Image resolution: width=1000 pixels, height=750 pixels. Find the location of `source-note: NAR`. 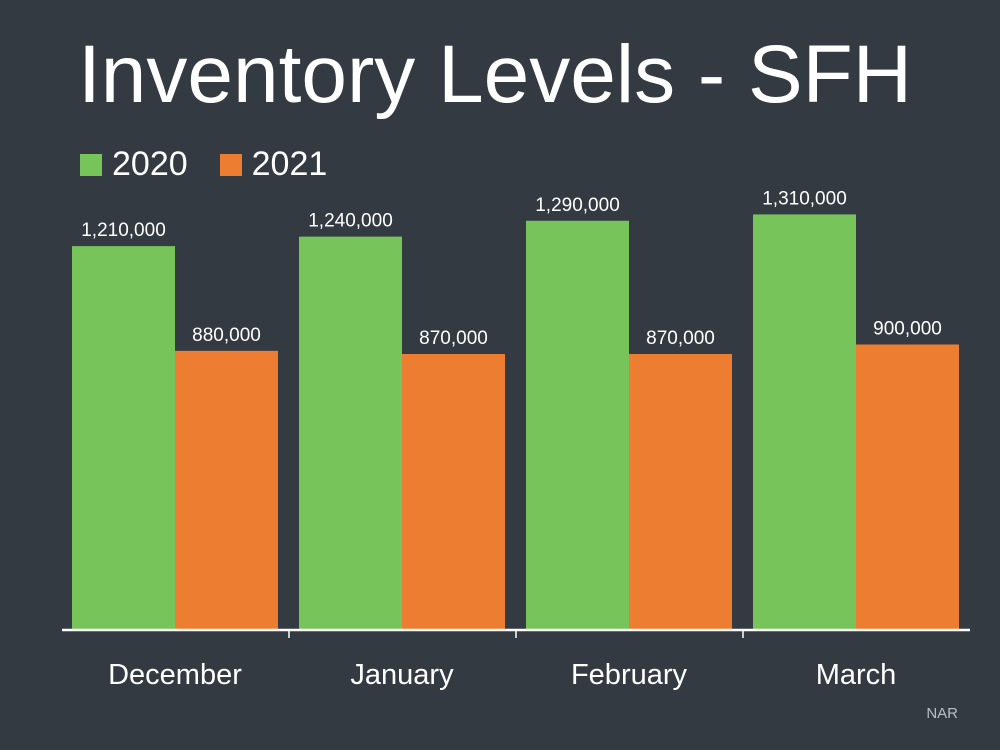

source-note: NAR is located at coordinates (942, 713).